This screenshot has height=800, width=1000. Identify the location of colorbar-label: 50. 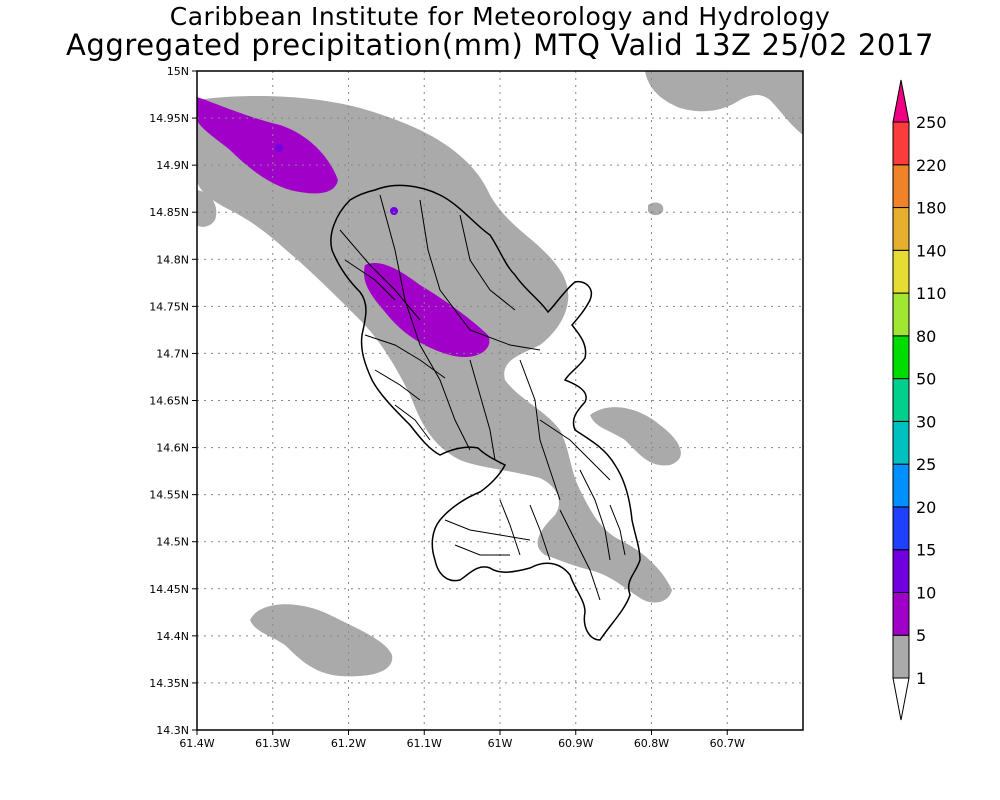
(926, 379).